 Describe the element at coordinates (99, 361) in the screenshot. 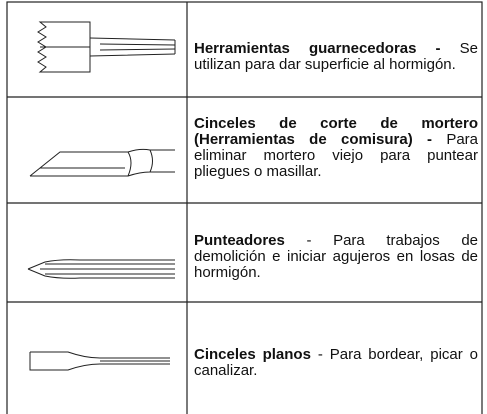

I see `flat-chisel-icon` at that location.